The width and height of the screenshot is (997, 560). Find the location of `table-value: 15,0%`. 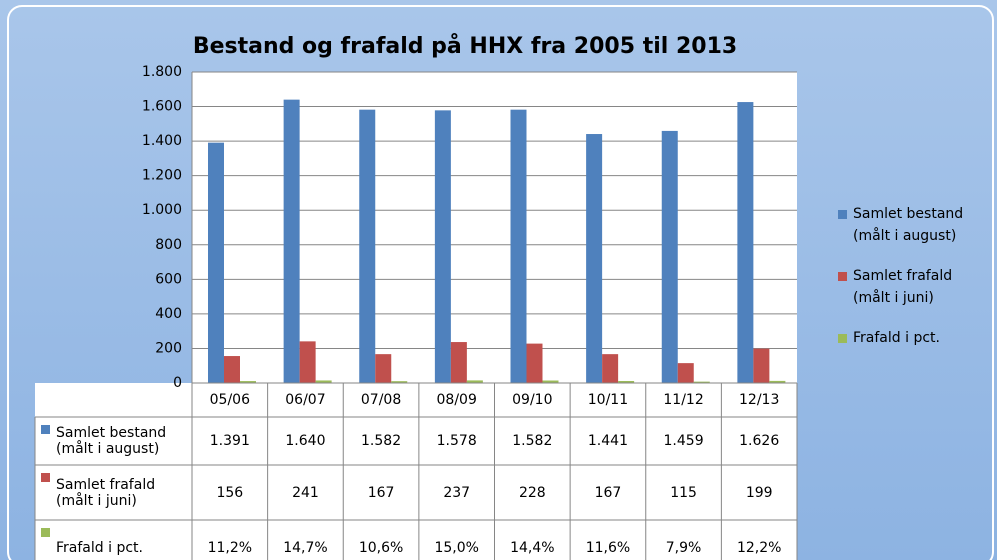

table-value: 15,0% is located at coordinates (456, 547).